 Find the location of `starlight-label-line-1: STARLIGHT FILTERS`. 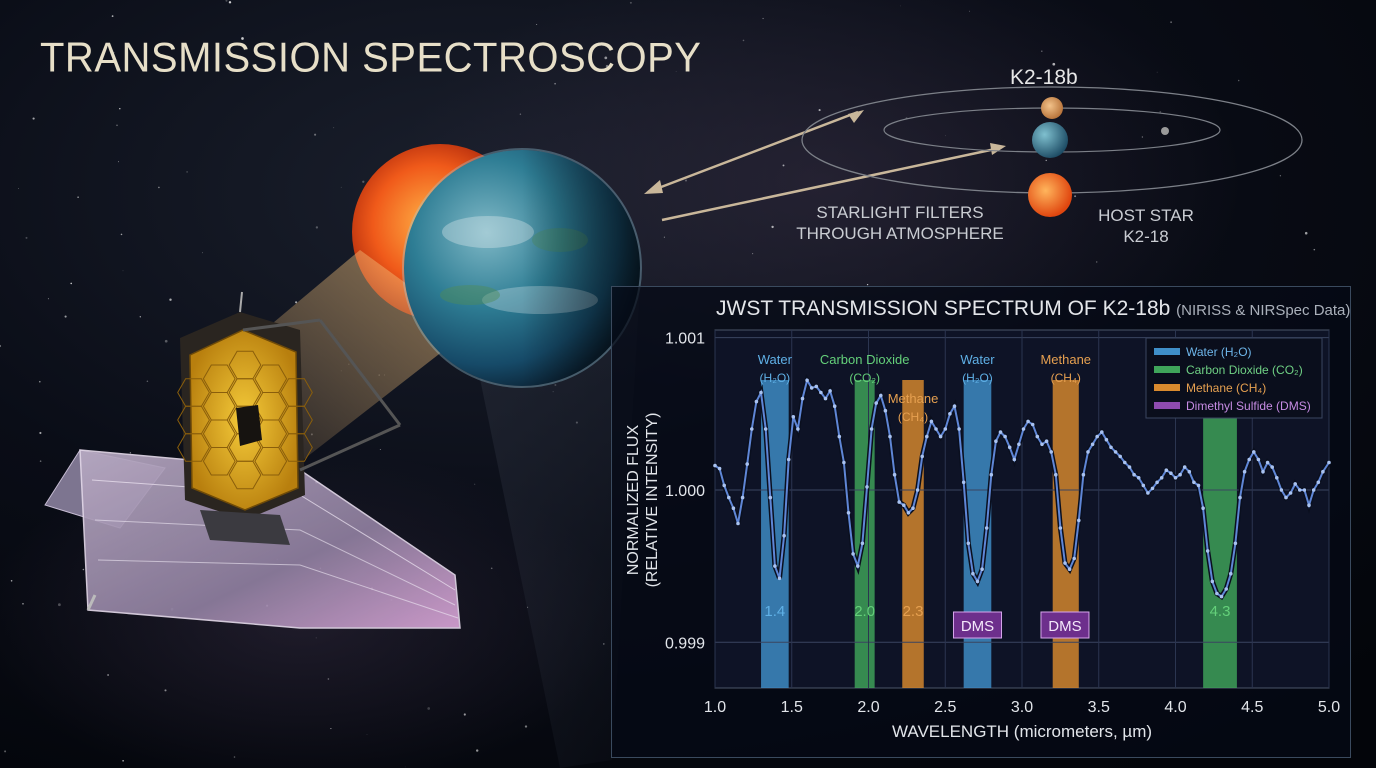

starlight-label-line-1: STARLIGHT FILTERS is located at coordinates (900, 212).